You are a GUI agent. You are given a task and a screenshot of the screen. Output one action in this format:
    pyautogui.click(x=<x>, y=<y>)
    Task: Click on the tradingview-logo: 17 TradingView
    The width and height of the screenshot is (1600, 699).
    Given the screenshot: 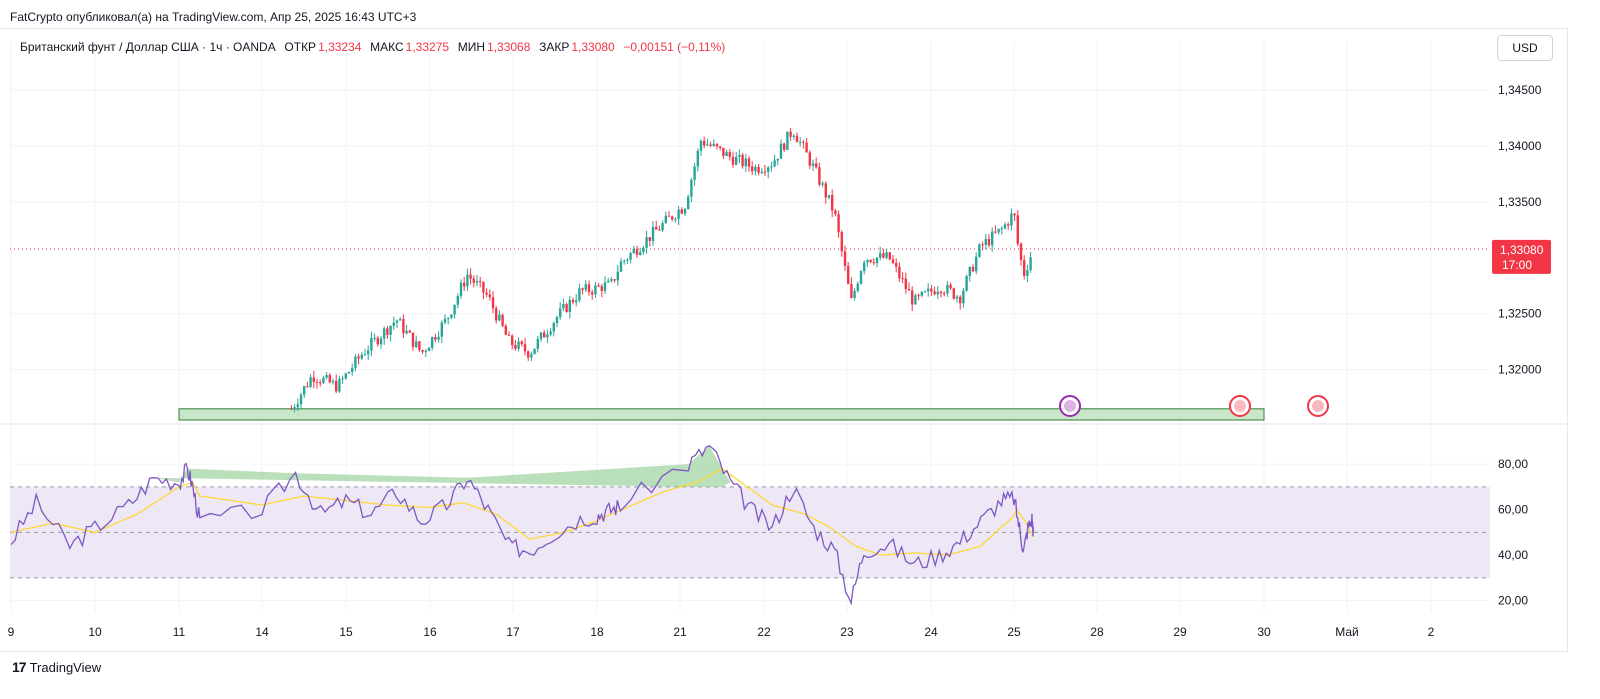 What is the action you would take?
    pyautogui.click(x=56, y=667)
    